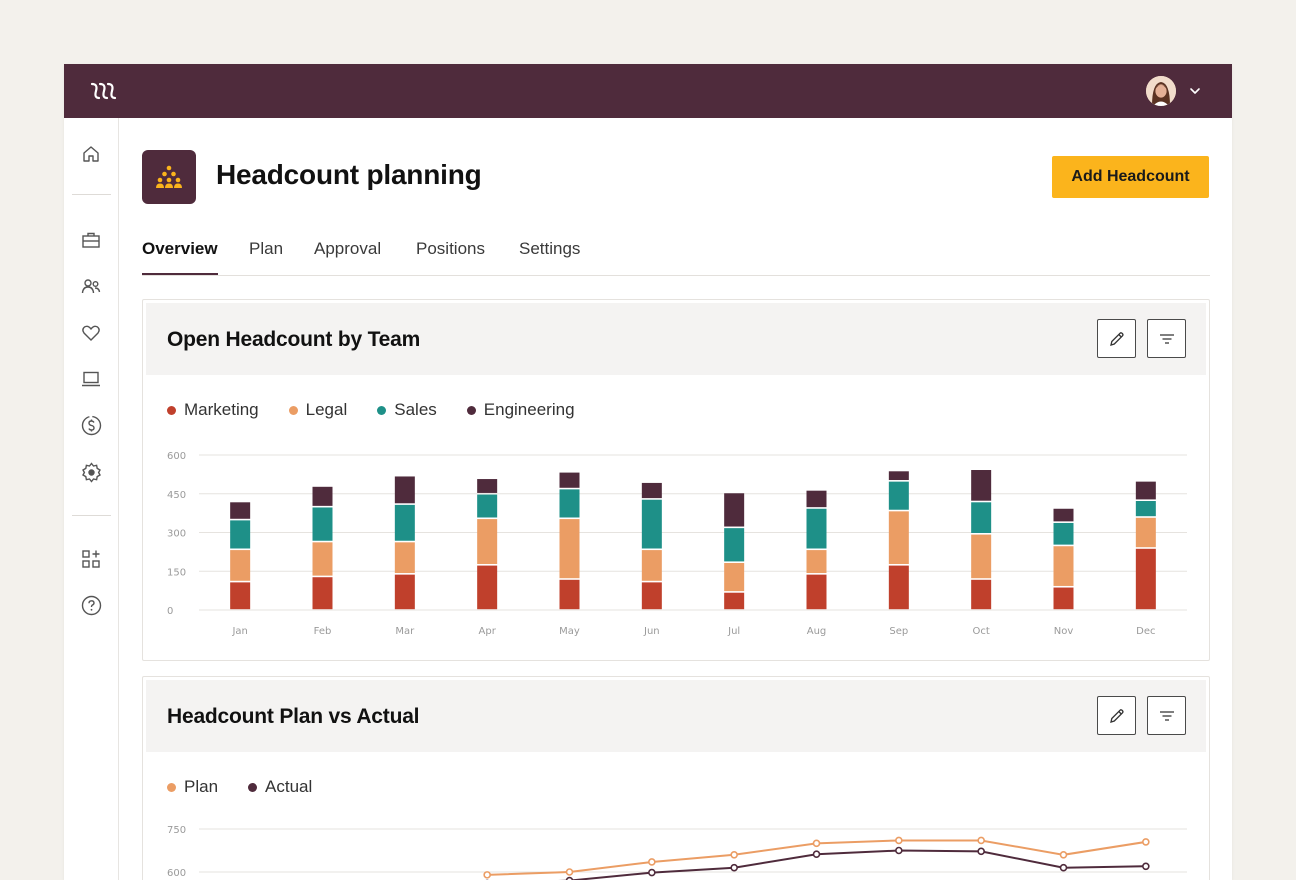 The height and width of the screenshot is (880, 1296). Describe the element at coordinates (176, 495) in the screenshot. I see `y-tick-label: 450` at that location.